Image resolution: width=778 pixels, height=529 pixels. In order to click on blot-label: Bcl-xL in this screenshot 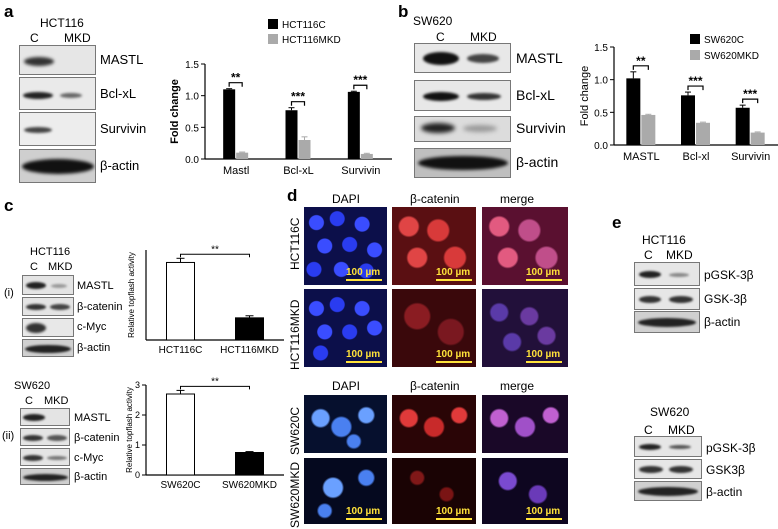, I will do `click(535, 95)`.